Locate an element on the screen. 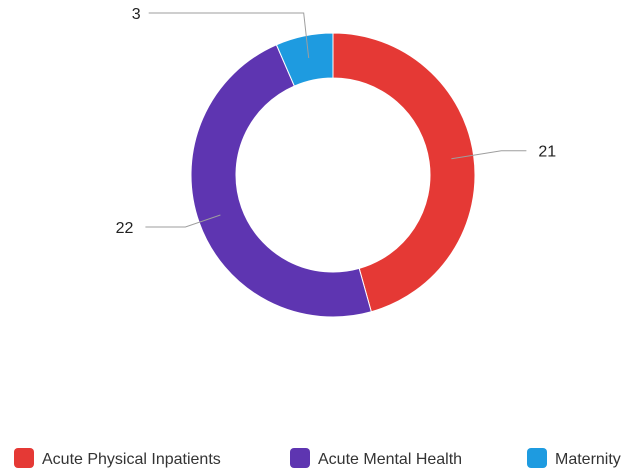  data-label-acute-physical-inpatients: 21 is located at coordinates (547, 152).